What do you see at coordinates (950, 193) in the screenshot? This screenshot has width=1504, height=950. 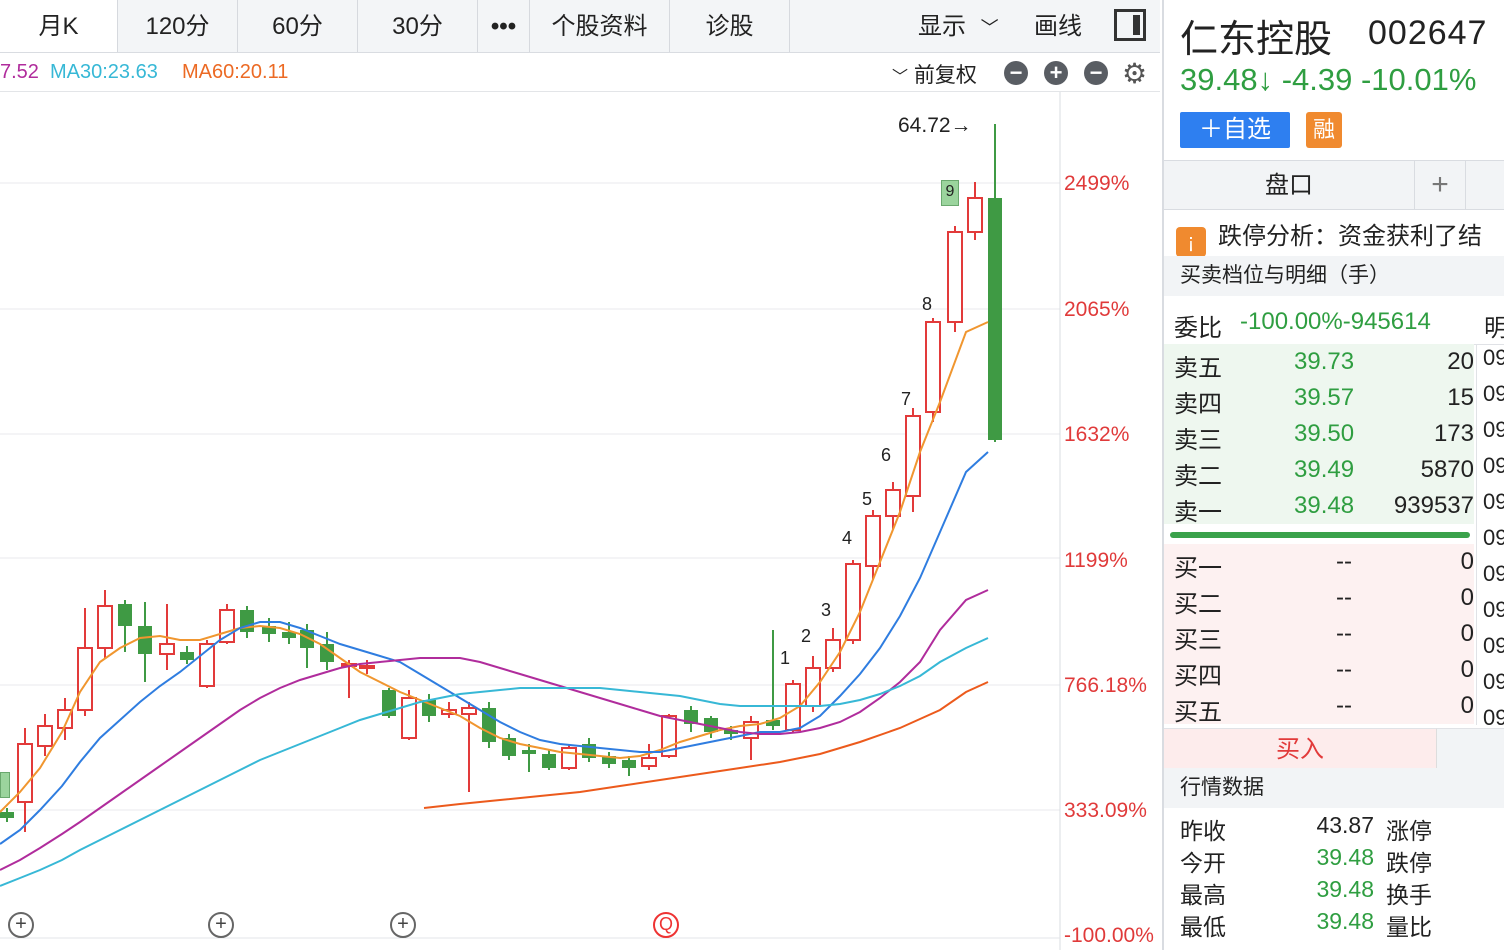 I see `nine-turn-marker: 9` at bounding box center [950, 193].